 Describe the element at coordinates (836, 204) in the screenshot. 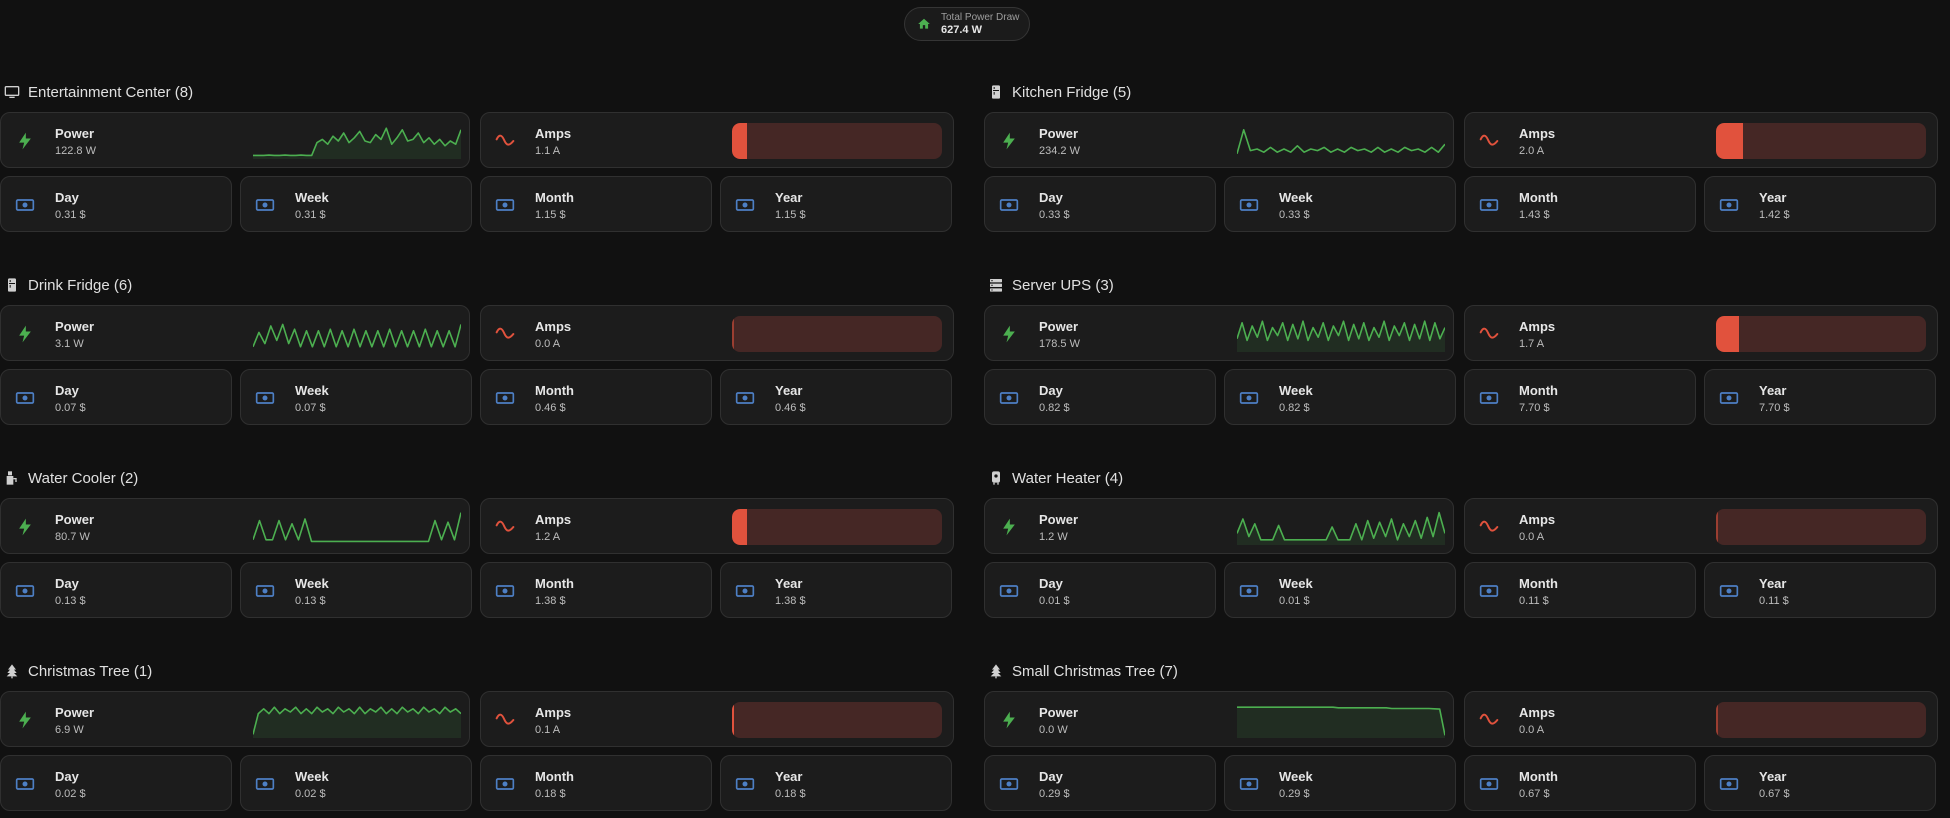

I see `cost-card-year: Year 1.15 $` at that location.